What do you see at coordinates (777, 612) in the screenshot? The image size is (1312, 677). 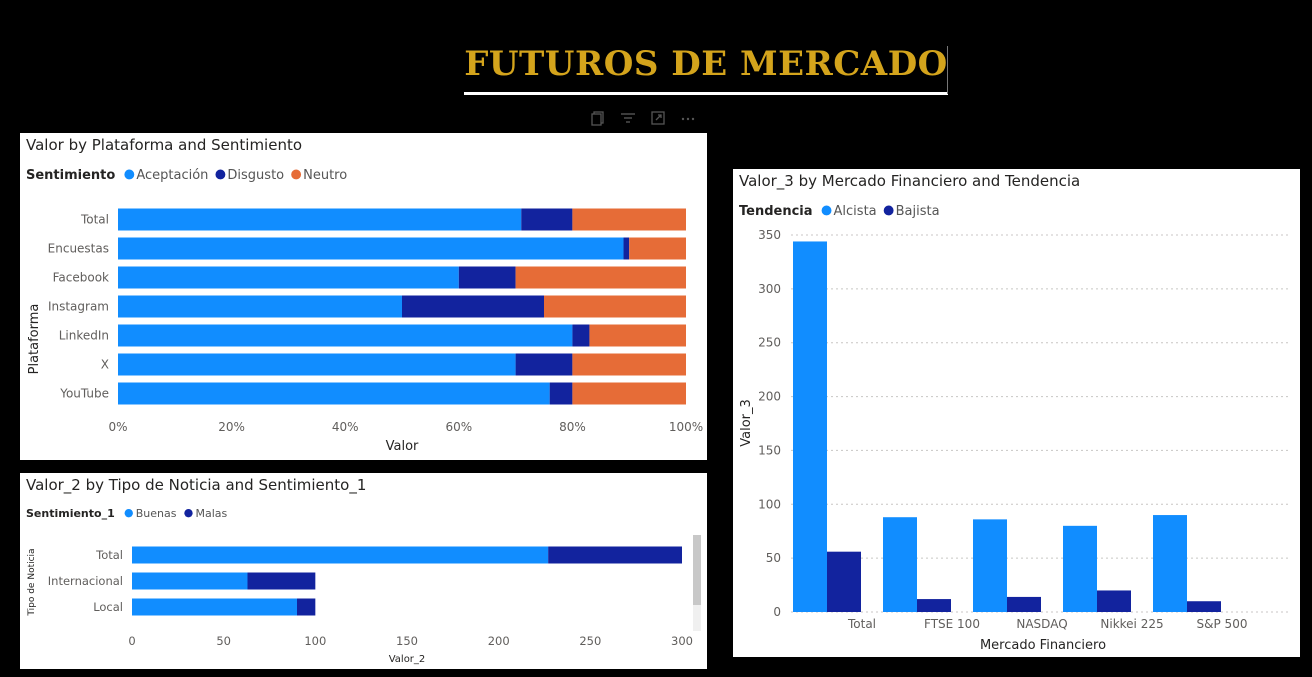 I see `y-tick-label: 0` at bounding box center [777, 612].